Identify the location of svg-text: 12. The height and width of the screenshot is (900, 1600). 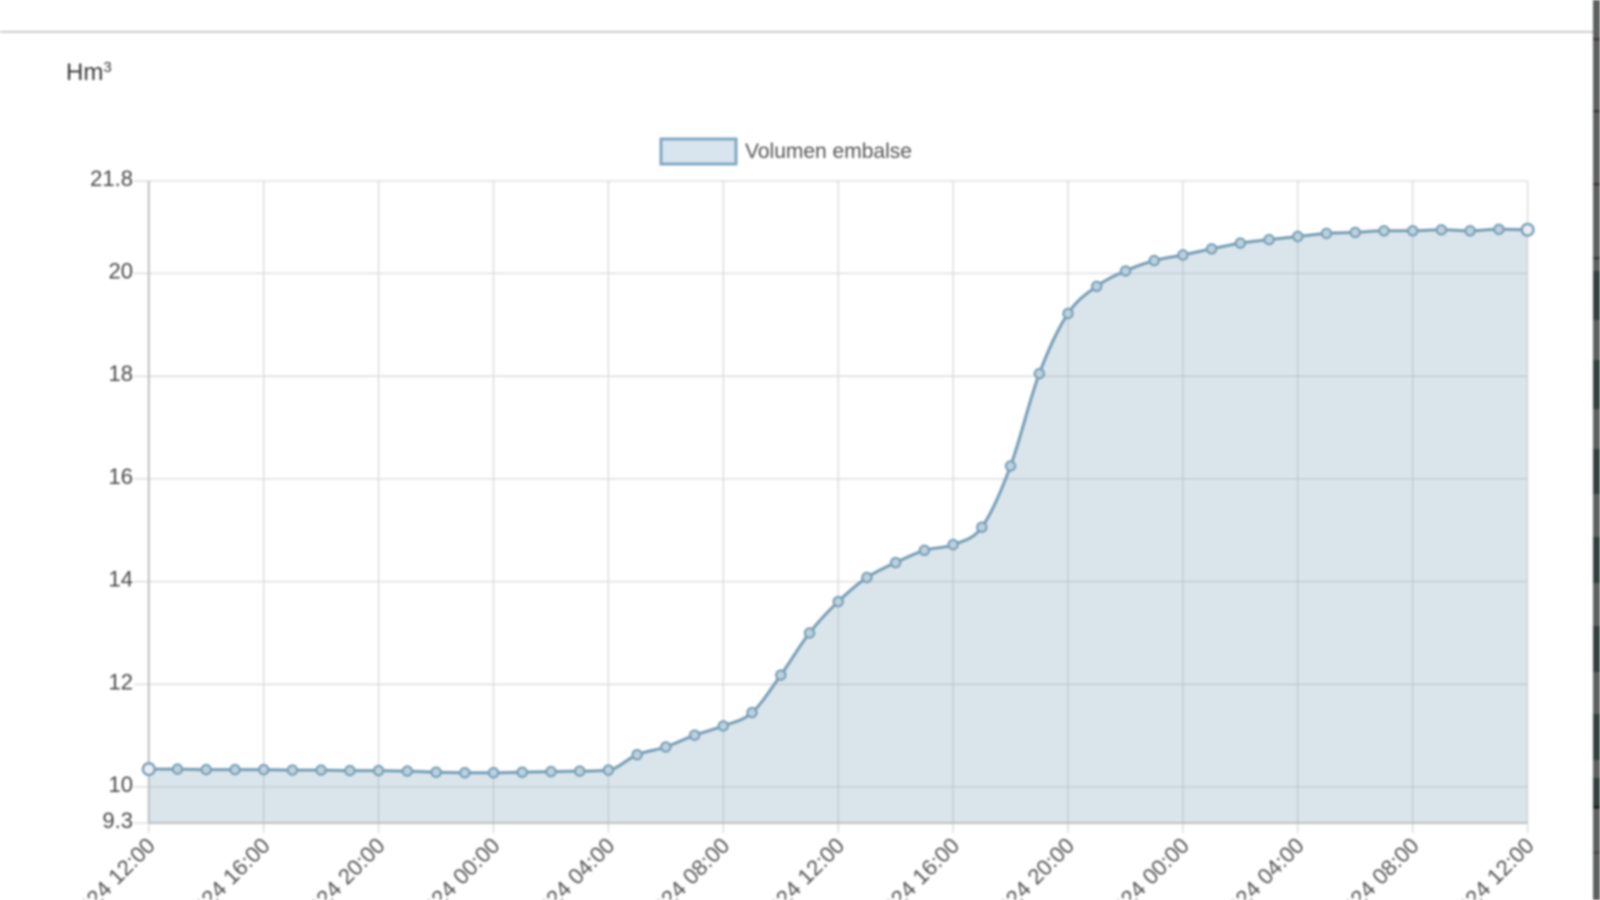
(121, 681).